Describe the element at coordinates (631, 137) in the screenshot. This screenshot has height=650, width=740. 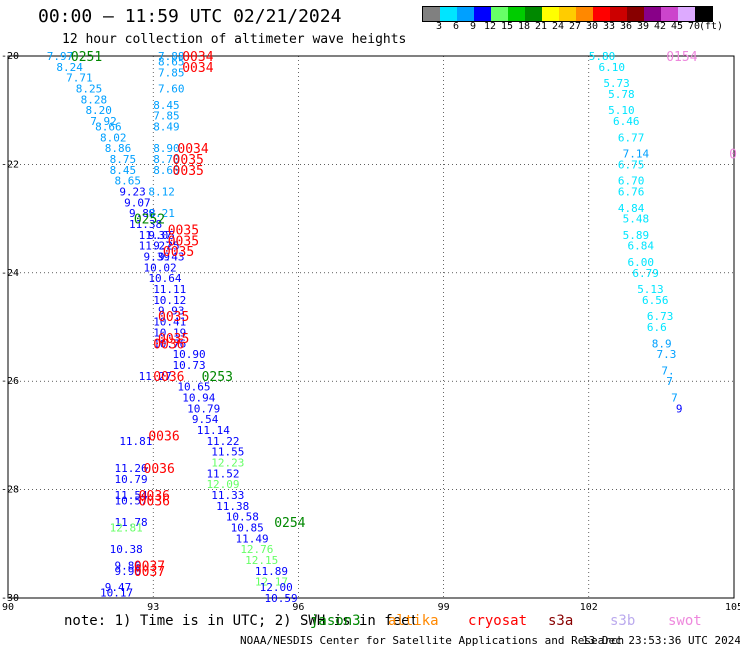
I see `wave-height-label: 6.77` at that location.